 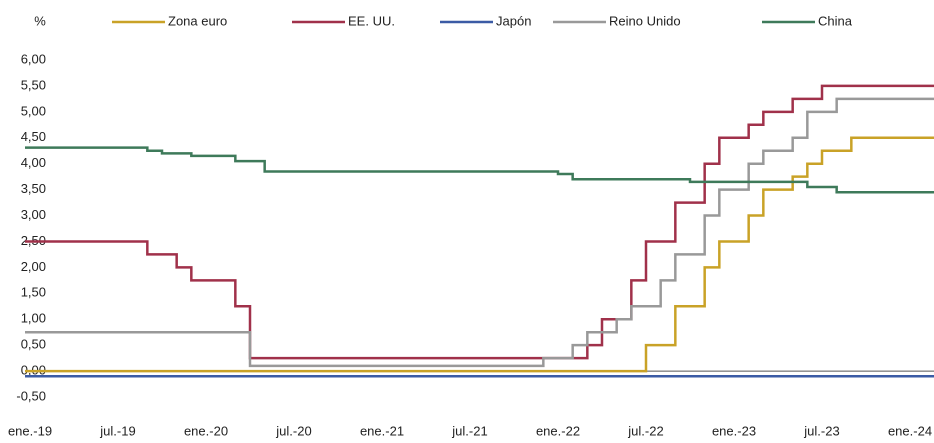 What do you see at coordinates (206, 430) in the screenshot?
I see `x-tick-label: ene.-20` at bounding box center [206, 430].